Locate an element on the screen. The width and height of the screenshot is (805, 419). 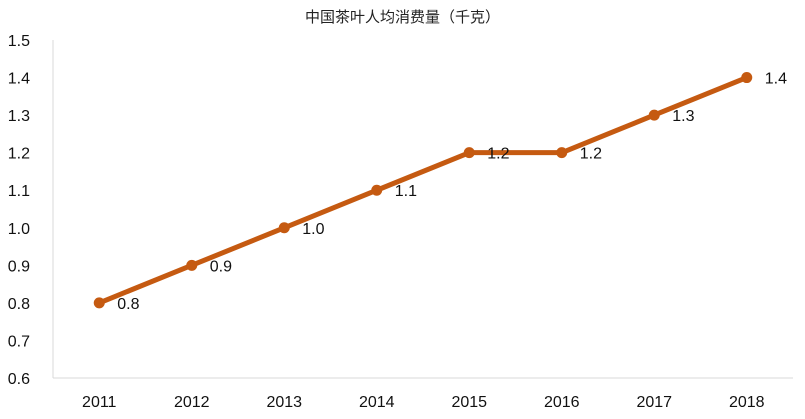
x-tick-label: 2014 is located at coordinates (377, 402).